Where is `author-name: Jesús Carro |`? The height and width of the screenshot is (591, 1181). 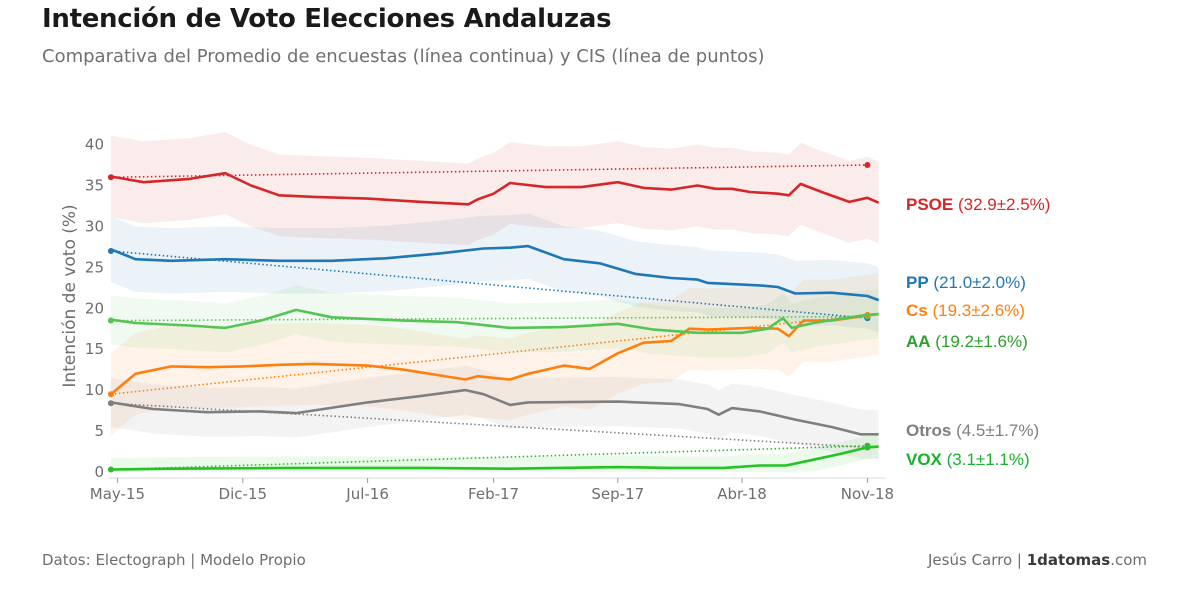
author-name: Jesús Carro | is located at coordinates (977, 560).